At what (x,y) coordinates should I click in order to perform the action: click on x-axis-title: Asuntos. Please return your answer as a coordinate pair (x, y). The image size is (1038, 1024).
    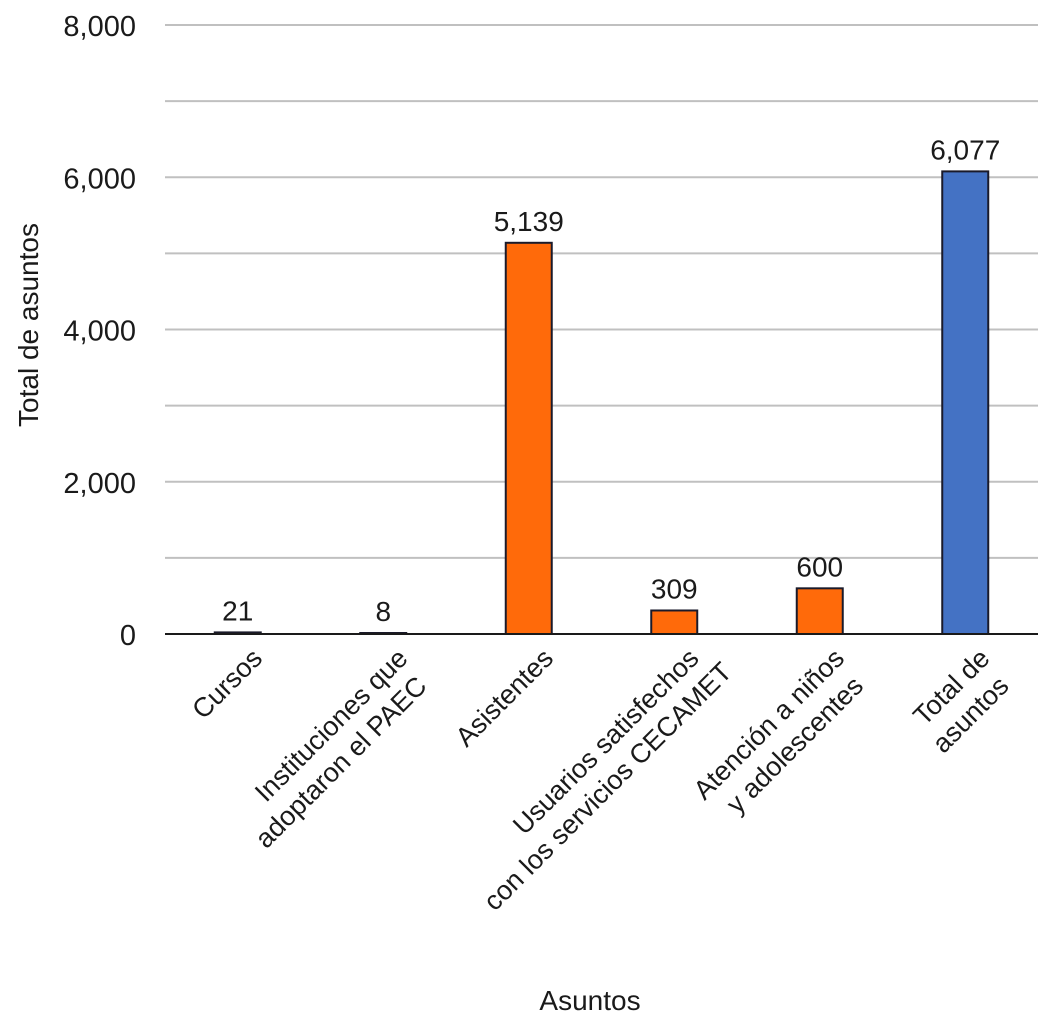
    Looking at the image, I should click on (589, 1000).